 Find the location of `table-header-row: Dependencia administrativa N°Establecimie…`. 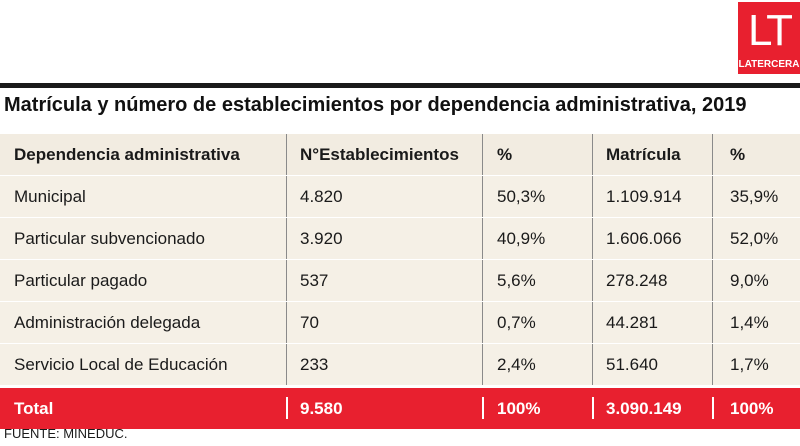

table-header-row: Dependencia administrativa N°Establecimie… is located at coordinates (400, 154).